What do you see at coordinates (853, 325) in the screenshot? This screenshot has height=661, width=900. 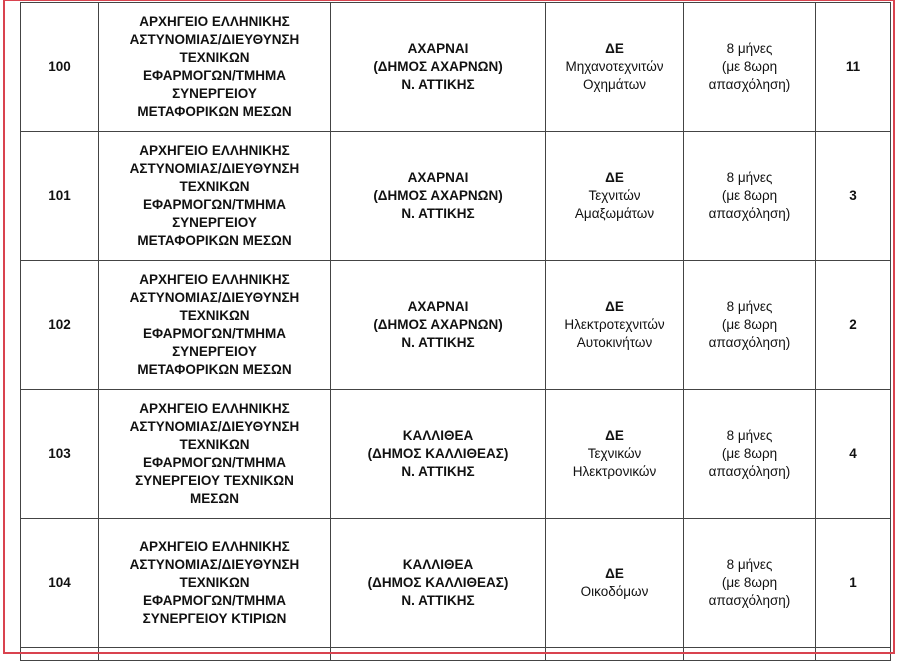 I see `count-cell: 2` at bounding box center [853, 325].